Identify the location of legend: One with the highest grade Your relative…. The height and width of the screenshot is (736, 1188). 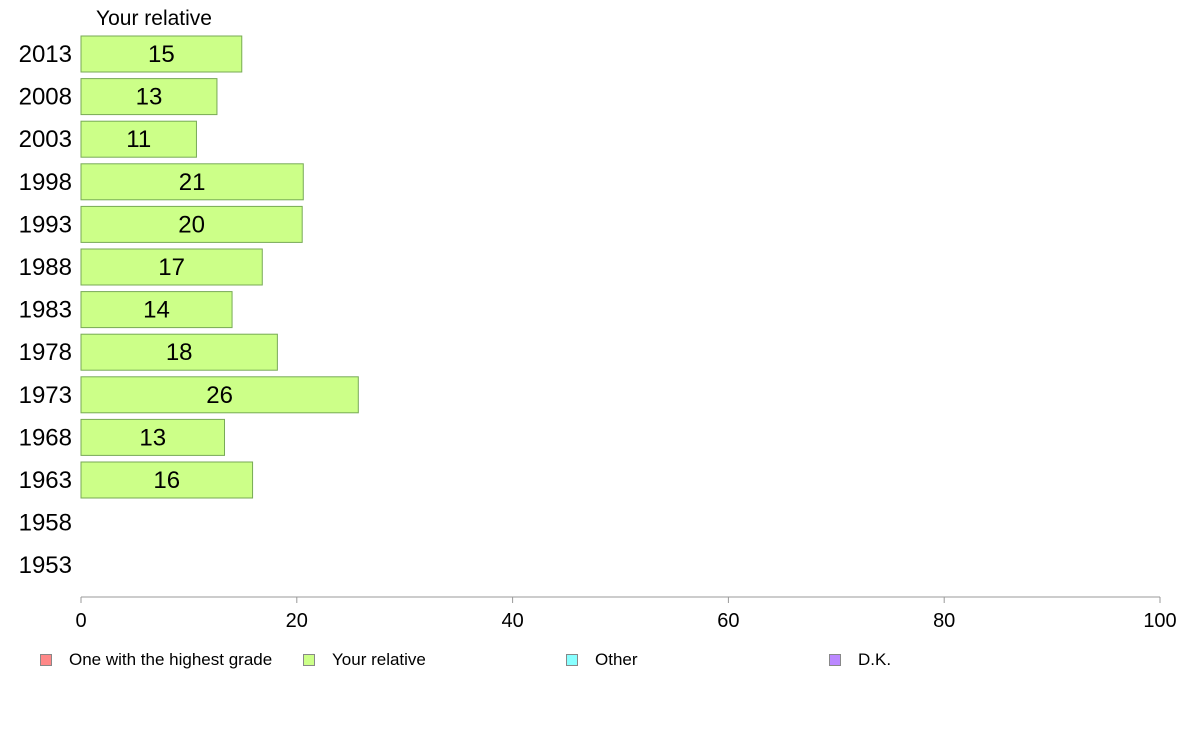
(610, 660).